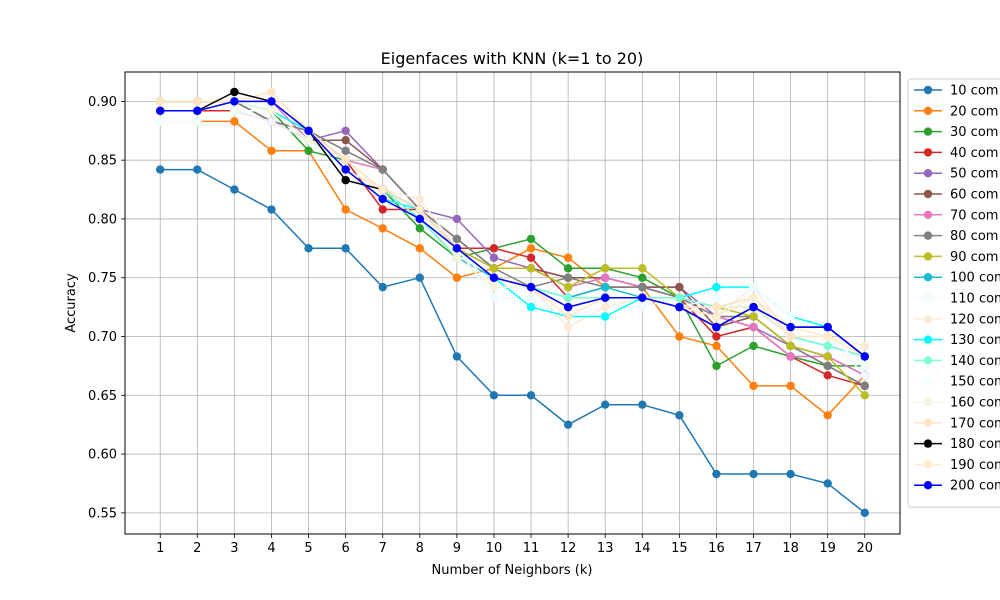 This screenshot has height=600, width=1000. What do you see at coordinates (790, 548) in the screenshot?
I see `x-tick-label: 18` at bounding box center [790, 548].